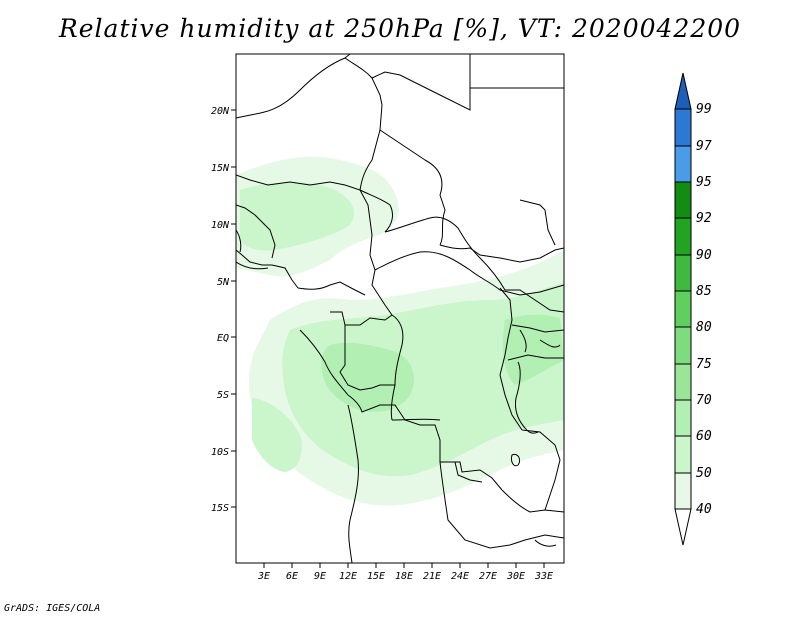 This screenshot has height=618, width=800. What do you see at coordinates (704, 182) in the screenshot?
I see `colorbar-label: 95` at bounding box center [704, 182].